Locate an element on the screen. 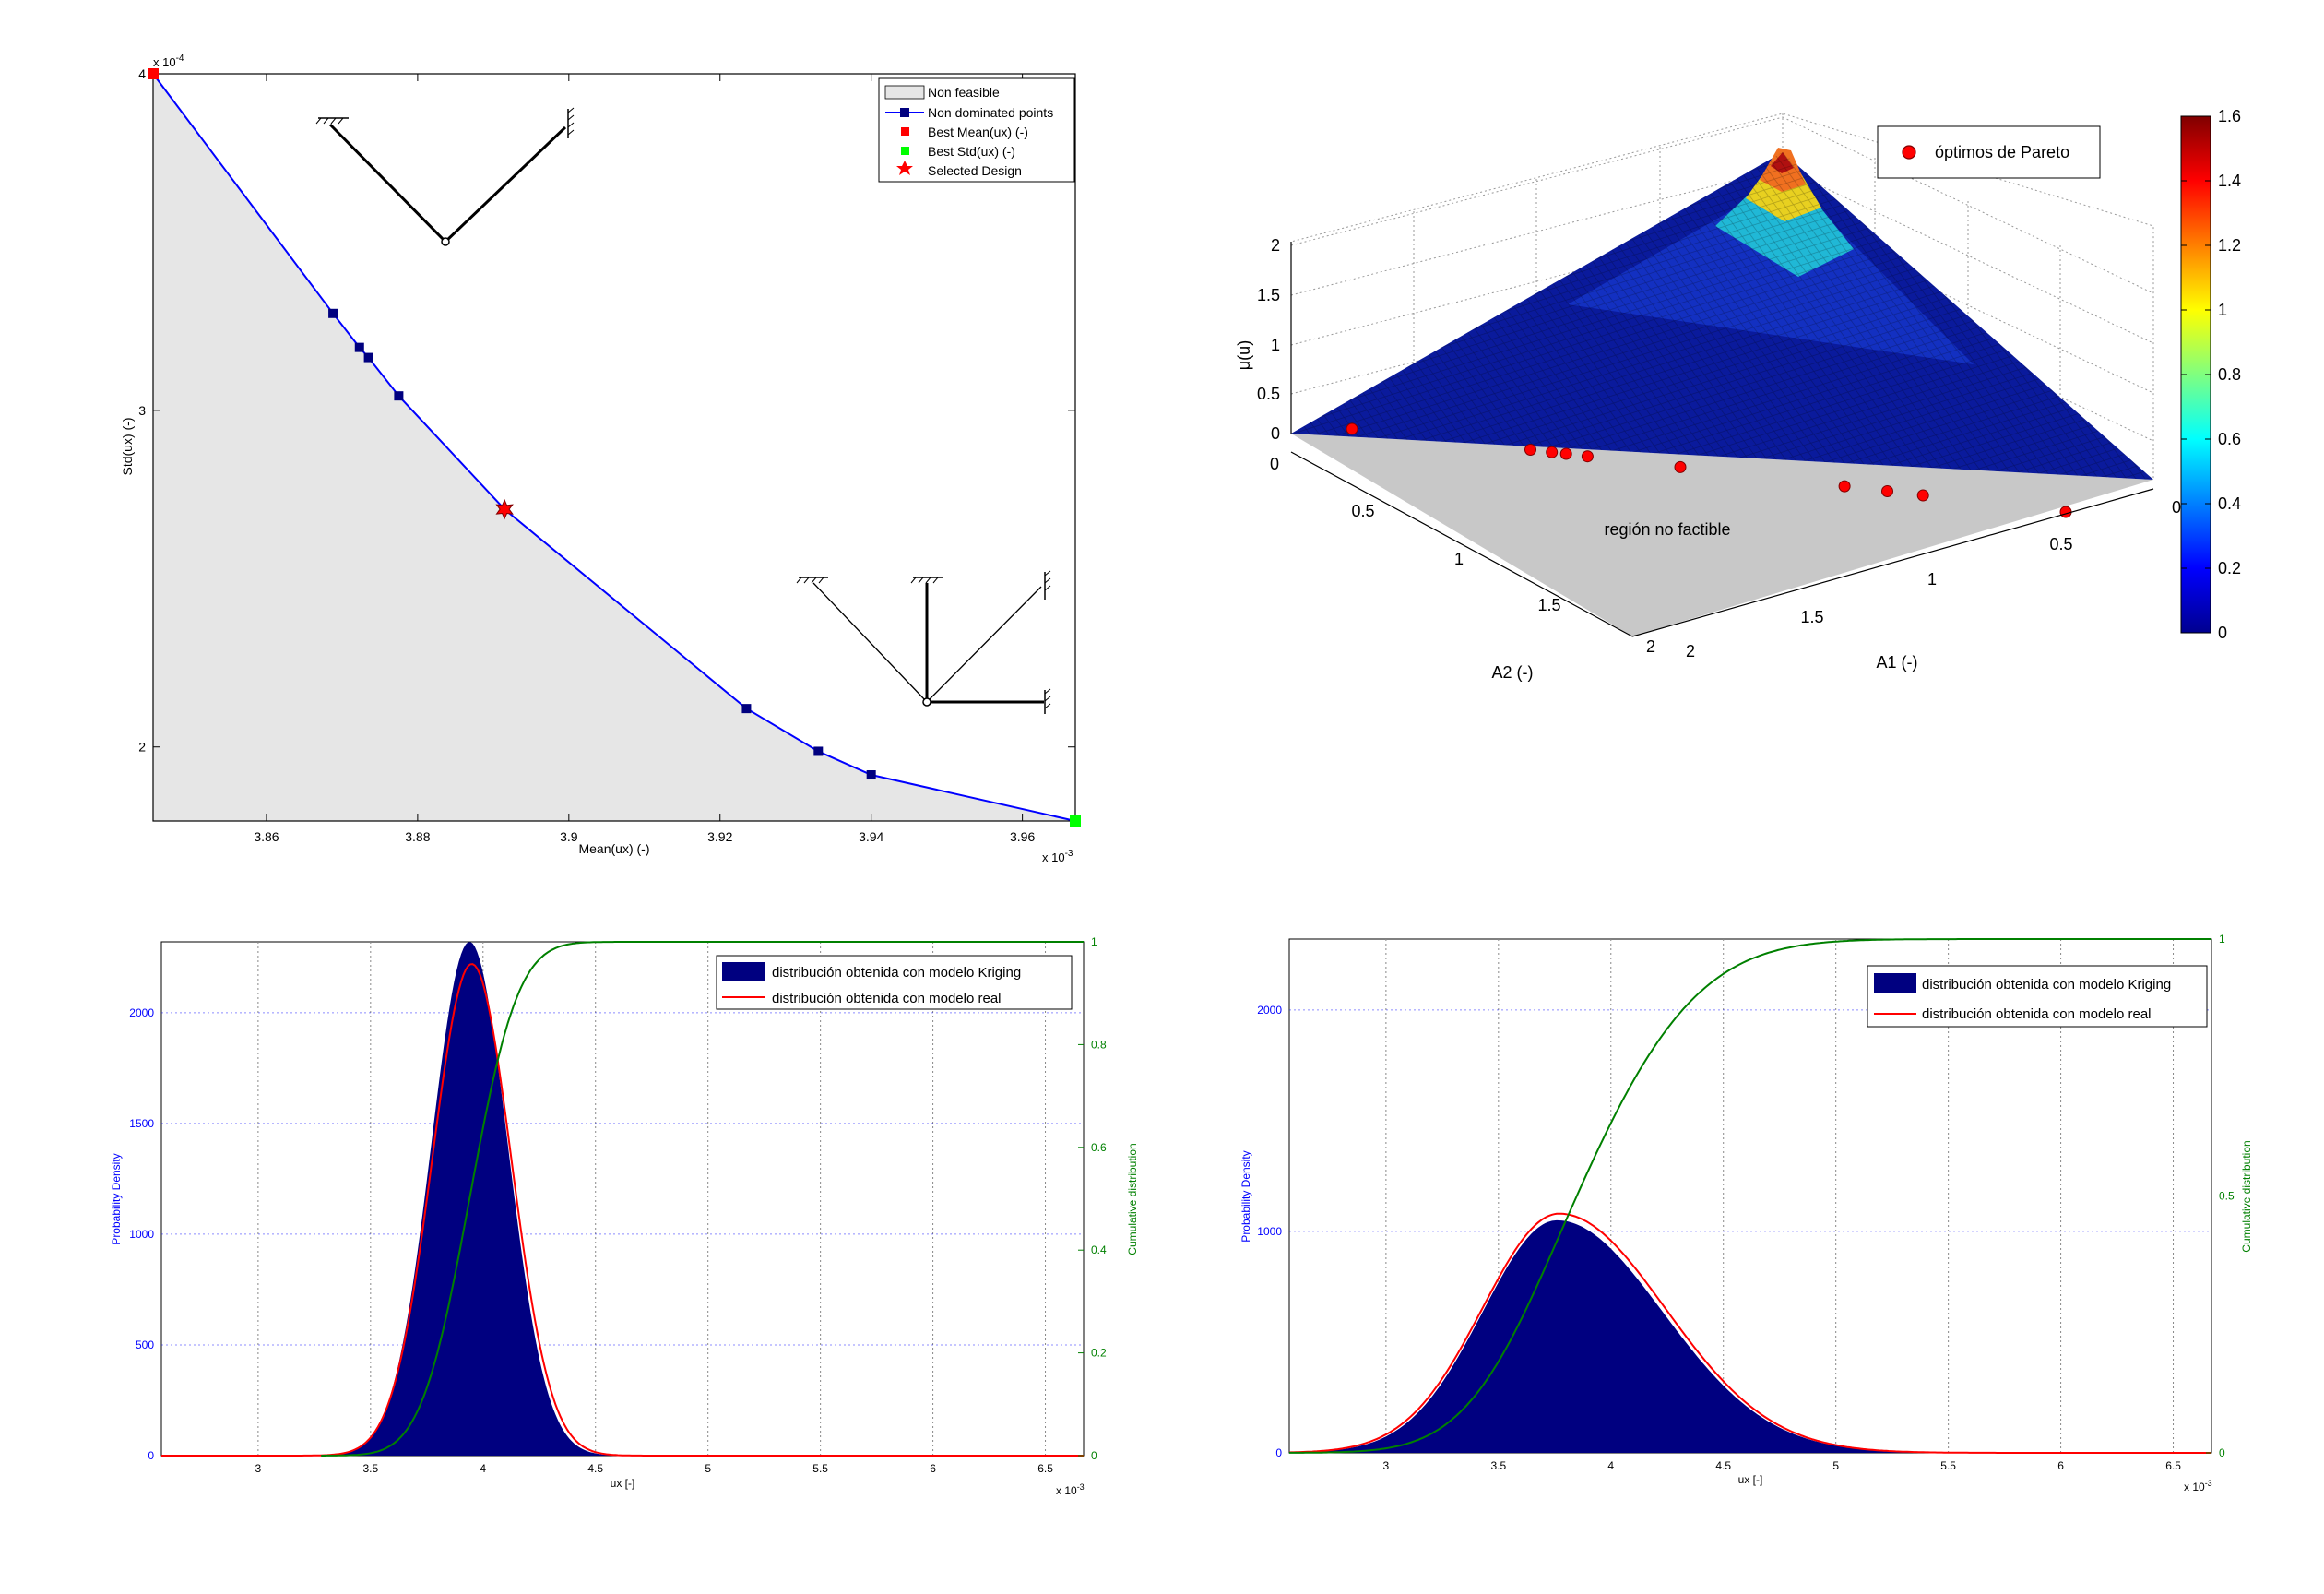  x-tick-label: 3.88 is located at coordinates (417, 837).